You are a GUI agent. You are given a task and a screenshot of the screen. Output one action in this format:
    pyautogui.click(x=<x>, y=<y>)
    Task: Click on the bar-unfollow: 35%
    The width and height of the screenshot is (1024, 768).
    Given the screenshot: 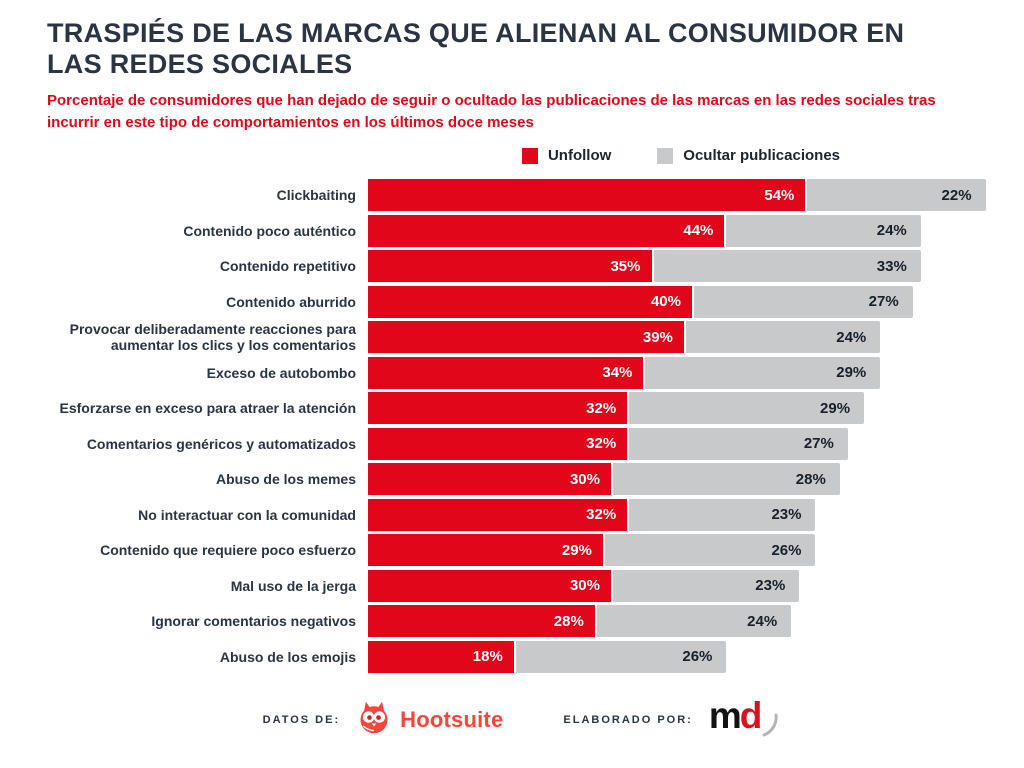 What is the action you would take?
    pyautogui.click(x=510, y=266)
    